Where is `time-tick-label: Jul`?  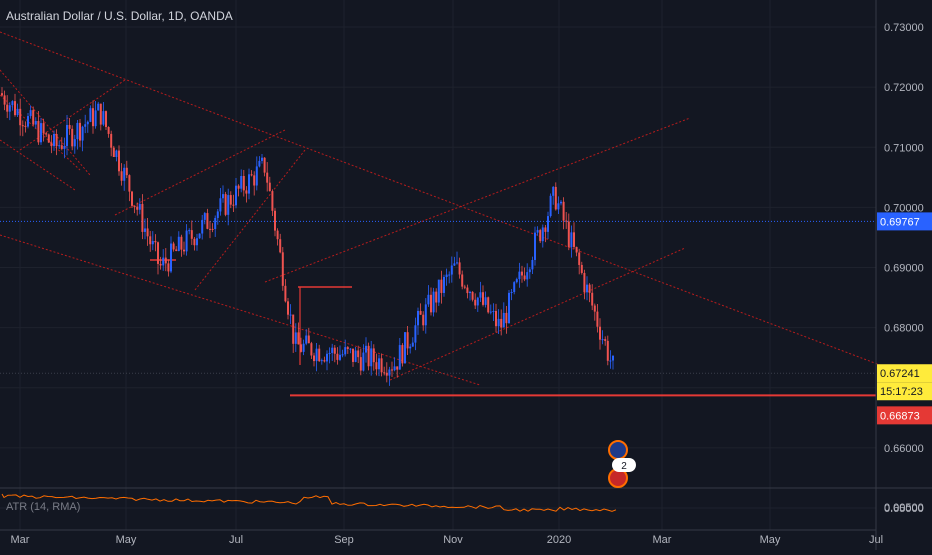 time-tick-label: Jul is located at coordinates (236, 540).